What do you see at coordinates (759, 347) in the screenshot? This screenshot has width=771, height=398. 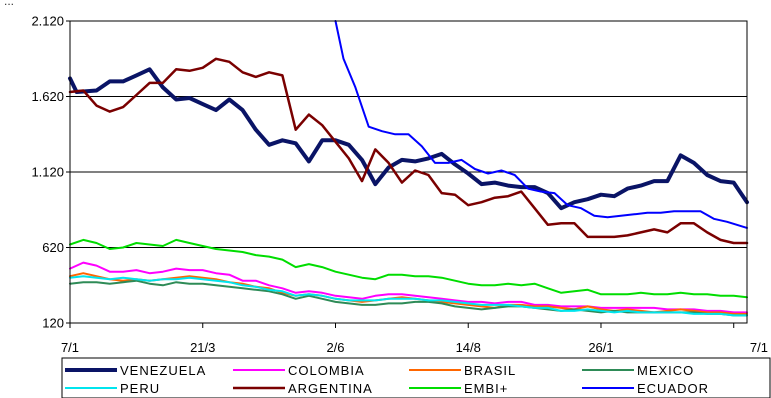 I see `x-tick-label-5: 7/1` at bounding box center [759, 347].